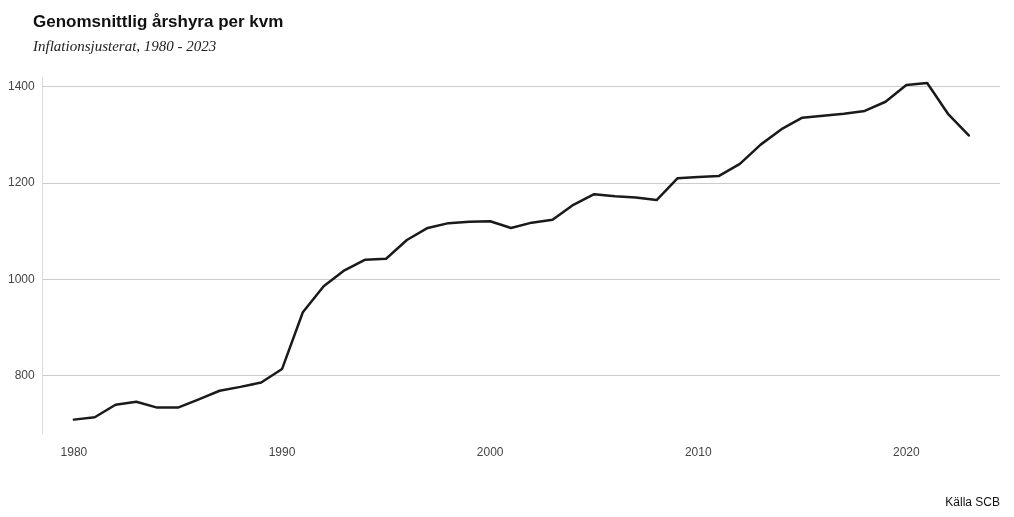  I want to click on x-tick-label: 1990, so click(282, 452).